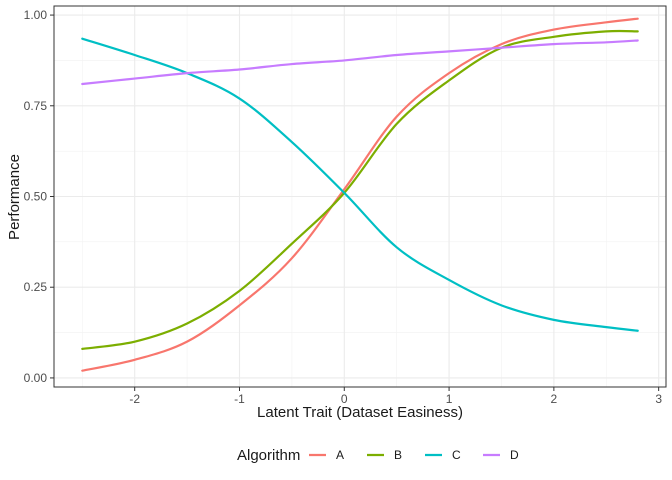  What do you see at coordinates (344, 399) in the screenshot?
I see `x-tick-label: 0` at bounding box center [344, 399].